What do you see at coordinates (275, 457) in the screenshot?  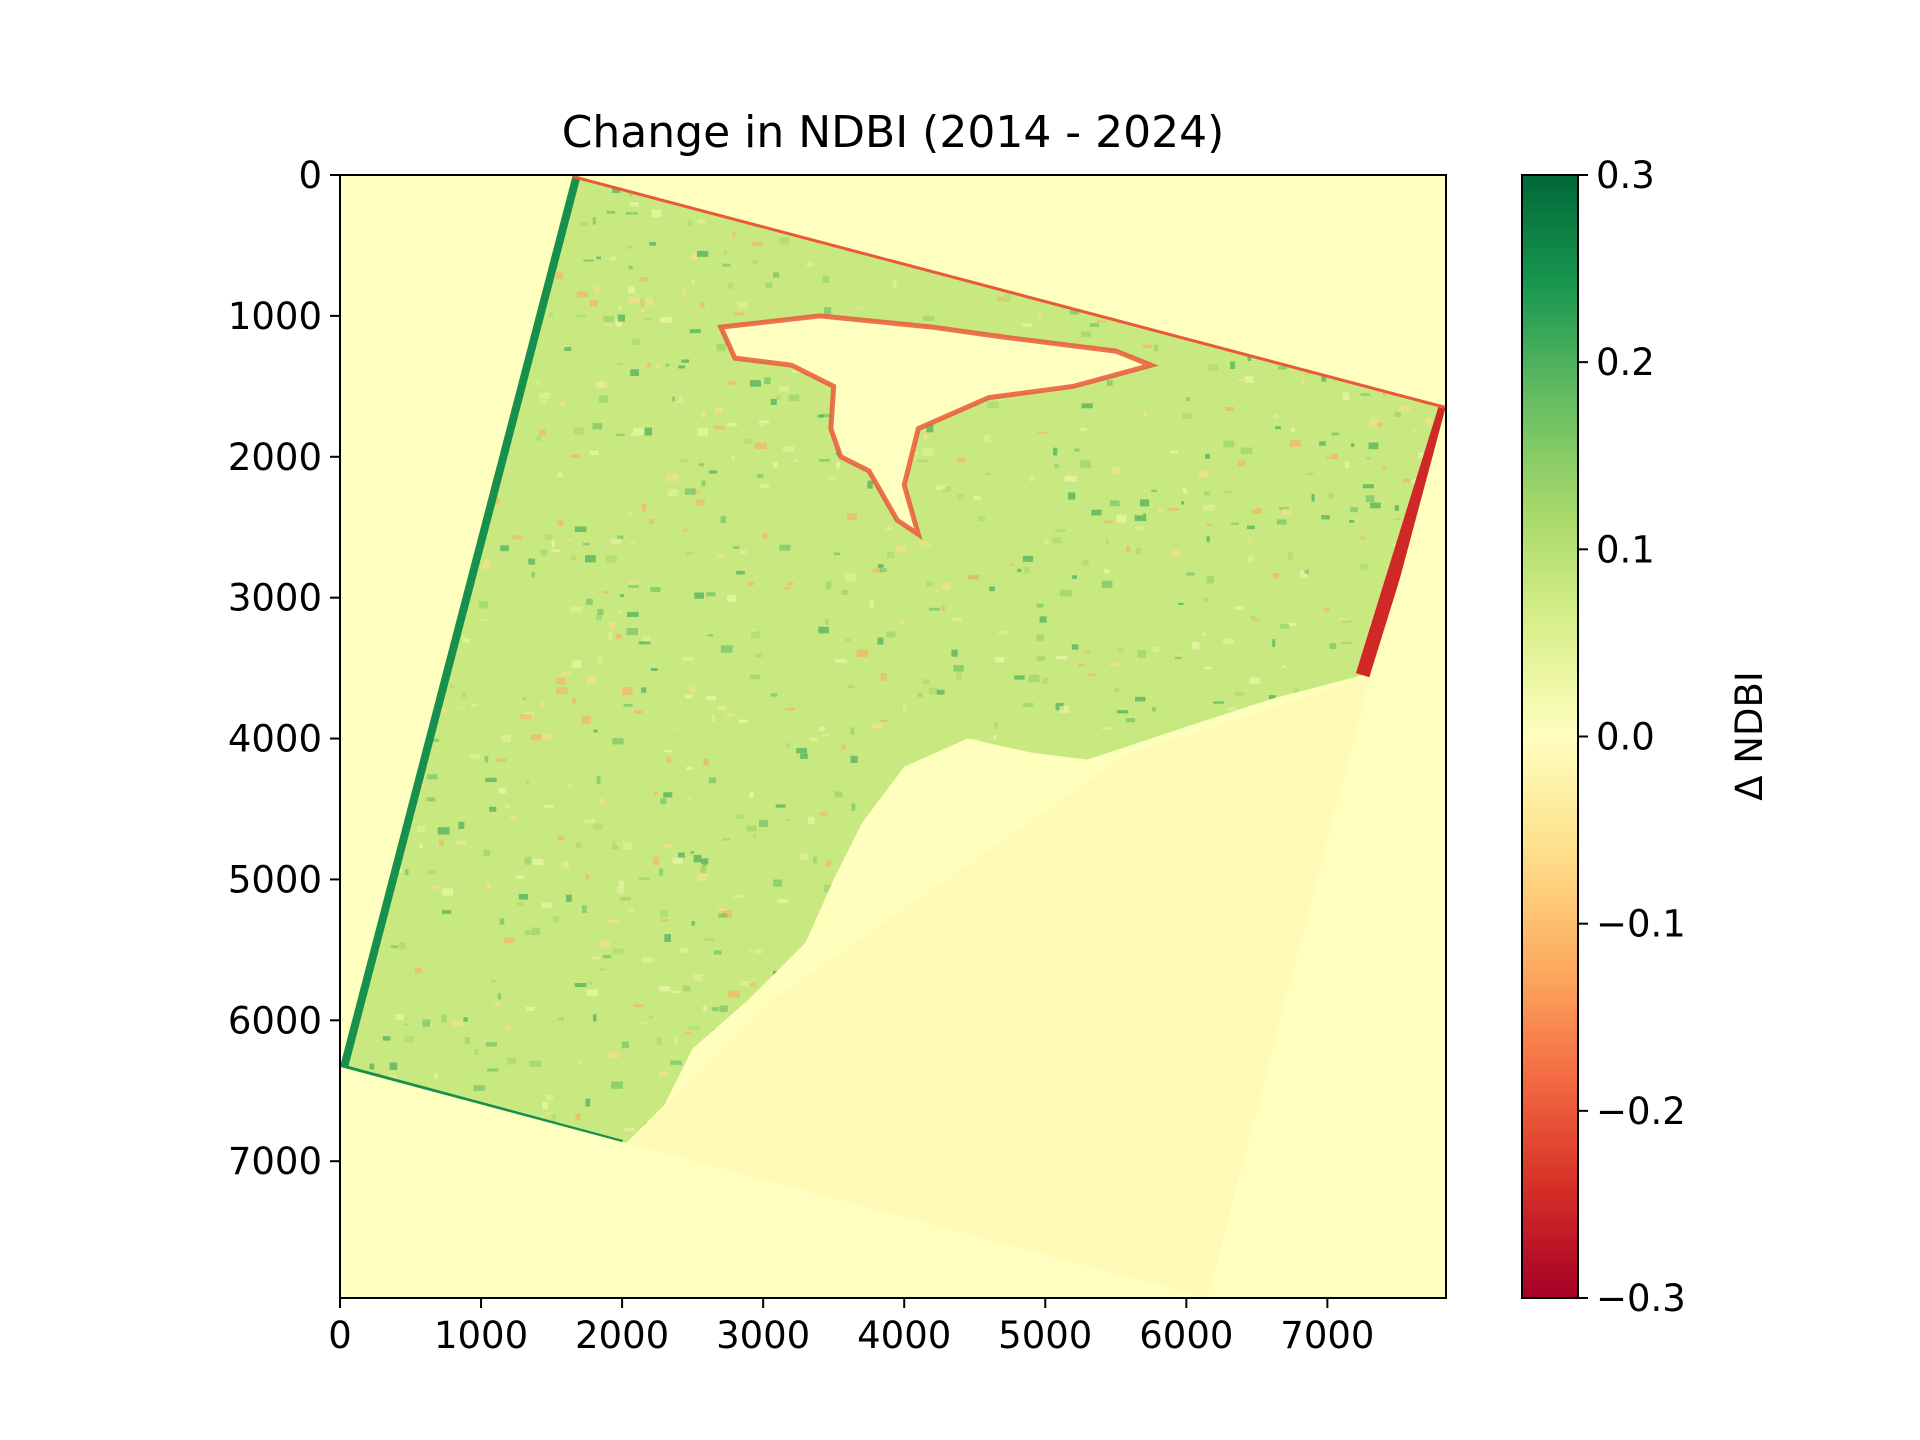 I see `y-tick-label: 2000` at bounding box center [275, 457].